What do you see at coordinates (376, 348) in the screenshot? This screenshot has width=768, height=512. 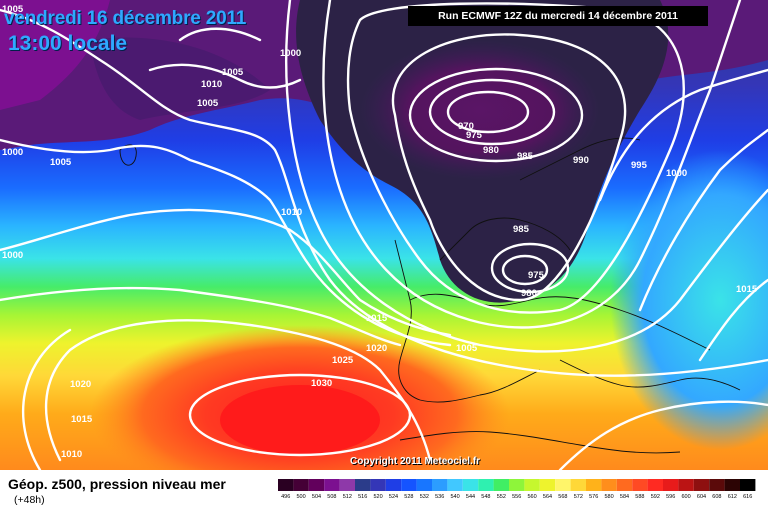 I see `isobar-label: 1020` at bounding box center [376, 348].